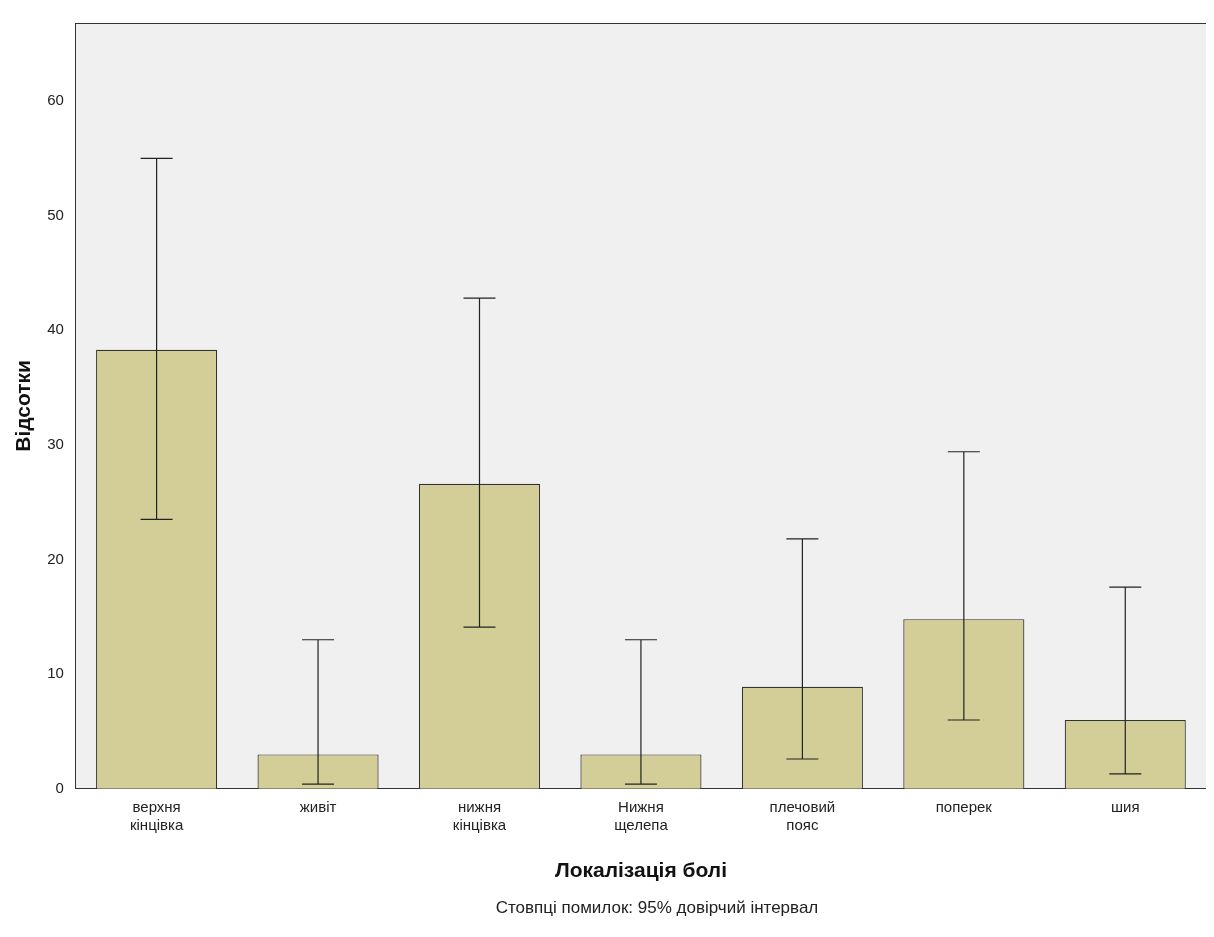 Image resolution: width=1214 pixels, height=937 pixels. I want to click on y-tick-label: 50, so click(55, 214).